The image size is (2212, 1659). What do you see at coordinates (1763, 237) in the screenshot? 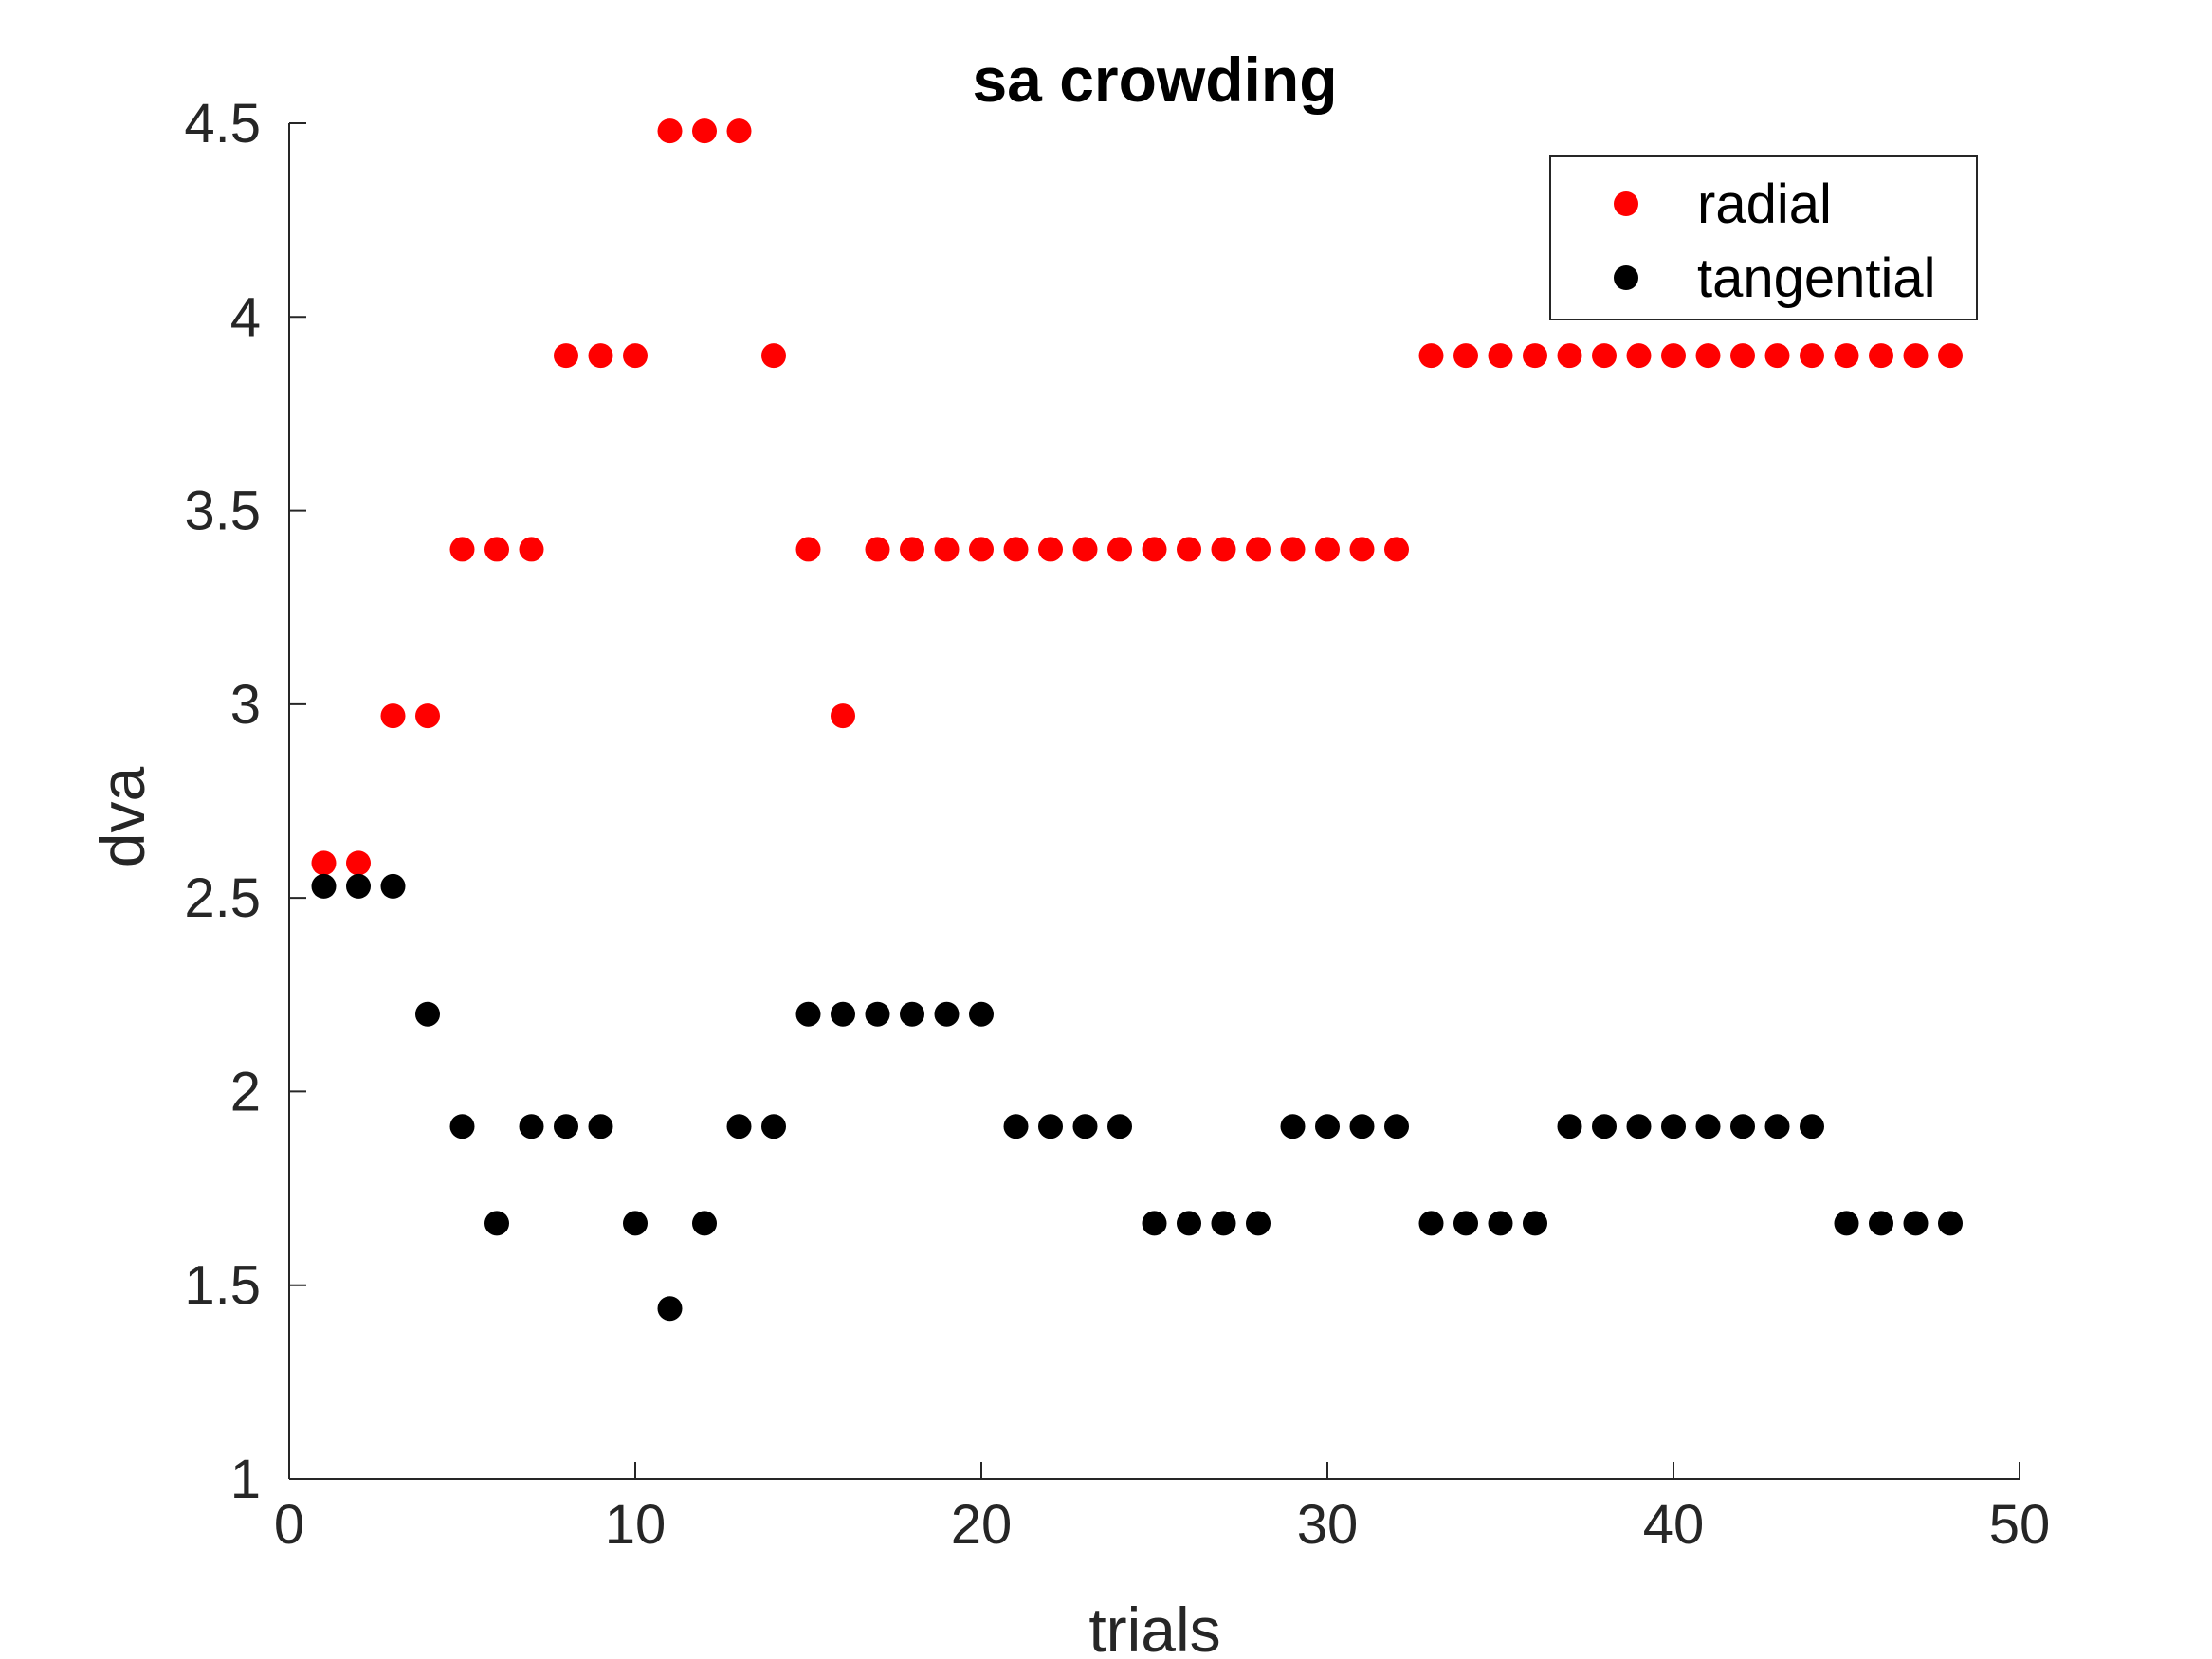
I see `legend: radial tangential` at bounding box center [1763, 237].